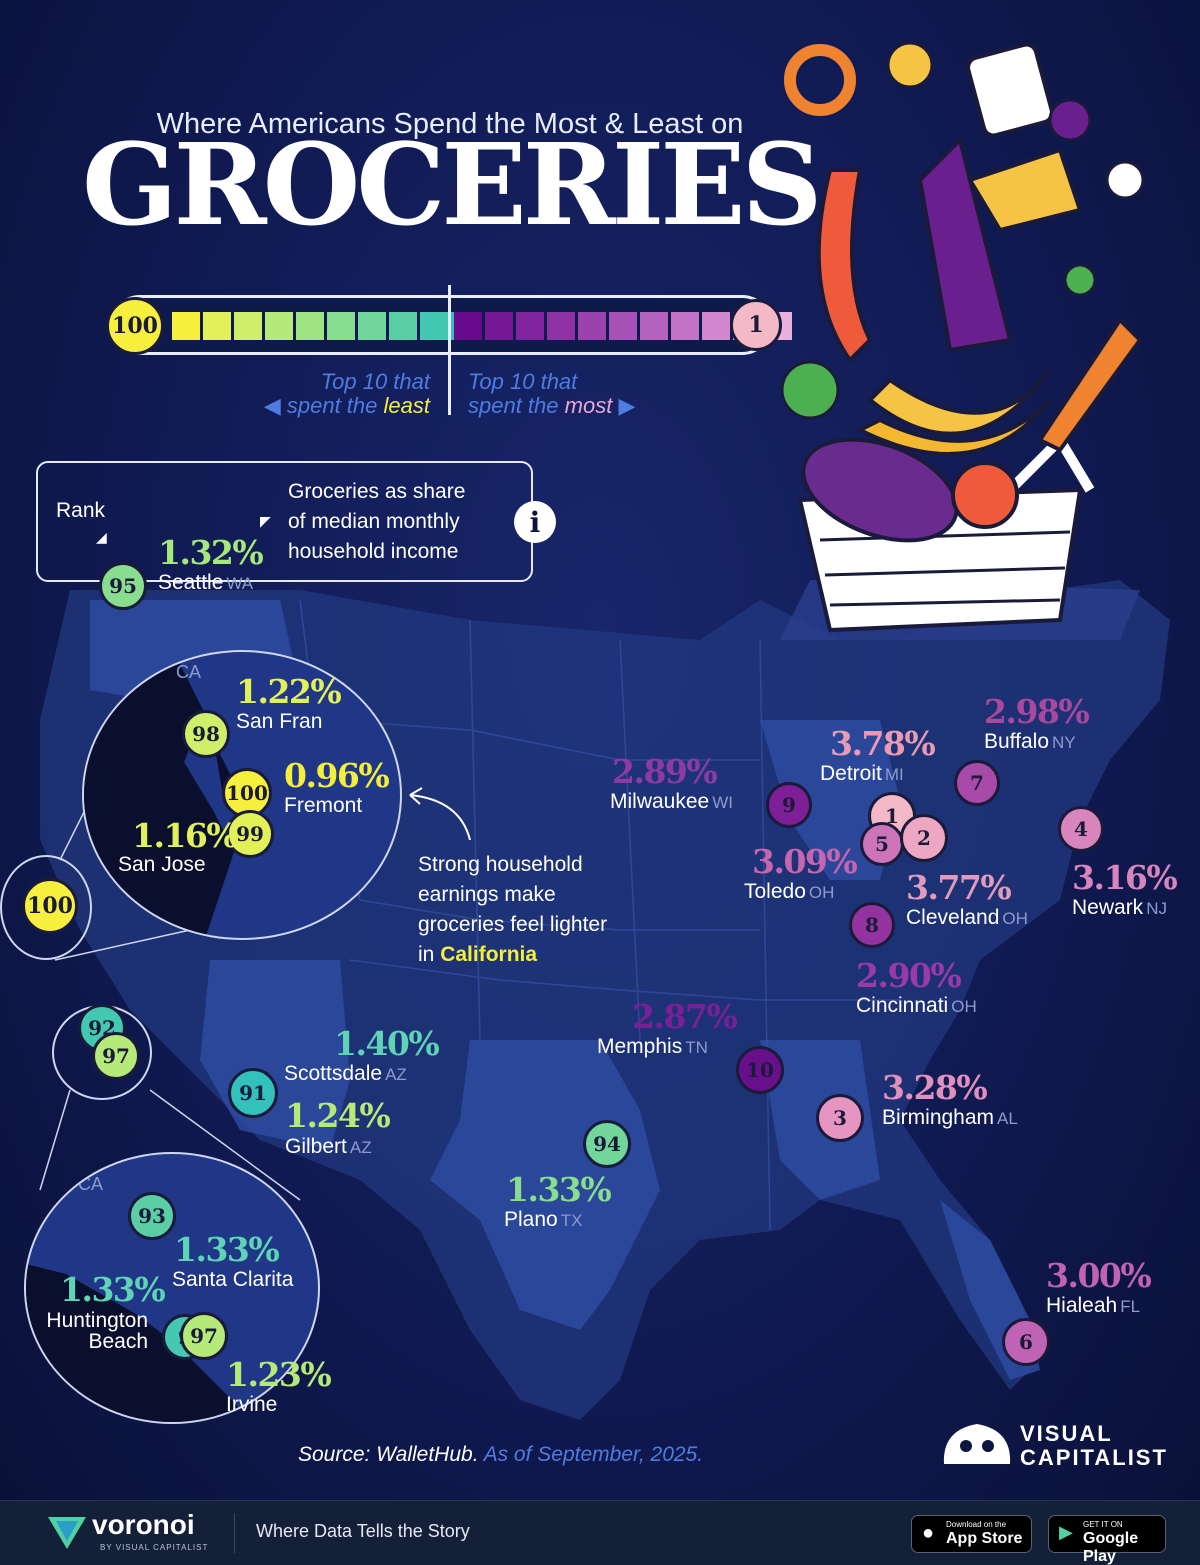  I want to click on most-note-word: most, so click(588, 405).